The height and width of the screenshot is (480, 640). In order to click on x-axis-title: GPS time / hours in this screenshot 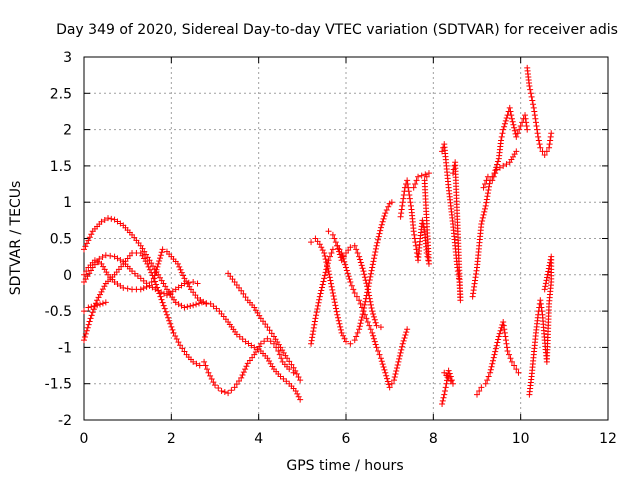, I will do `click(344, 466)`.